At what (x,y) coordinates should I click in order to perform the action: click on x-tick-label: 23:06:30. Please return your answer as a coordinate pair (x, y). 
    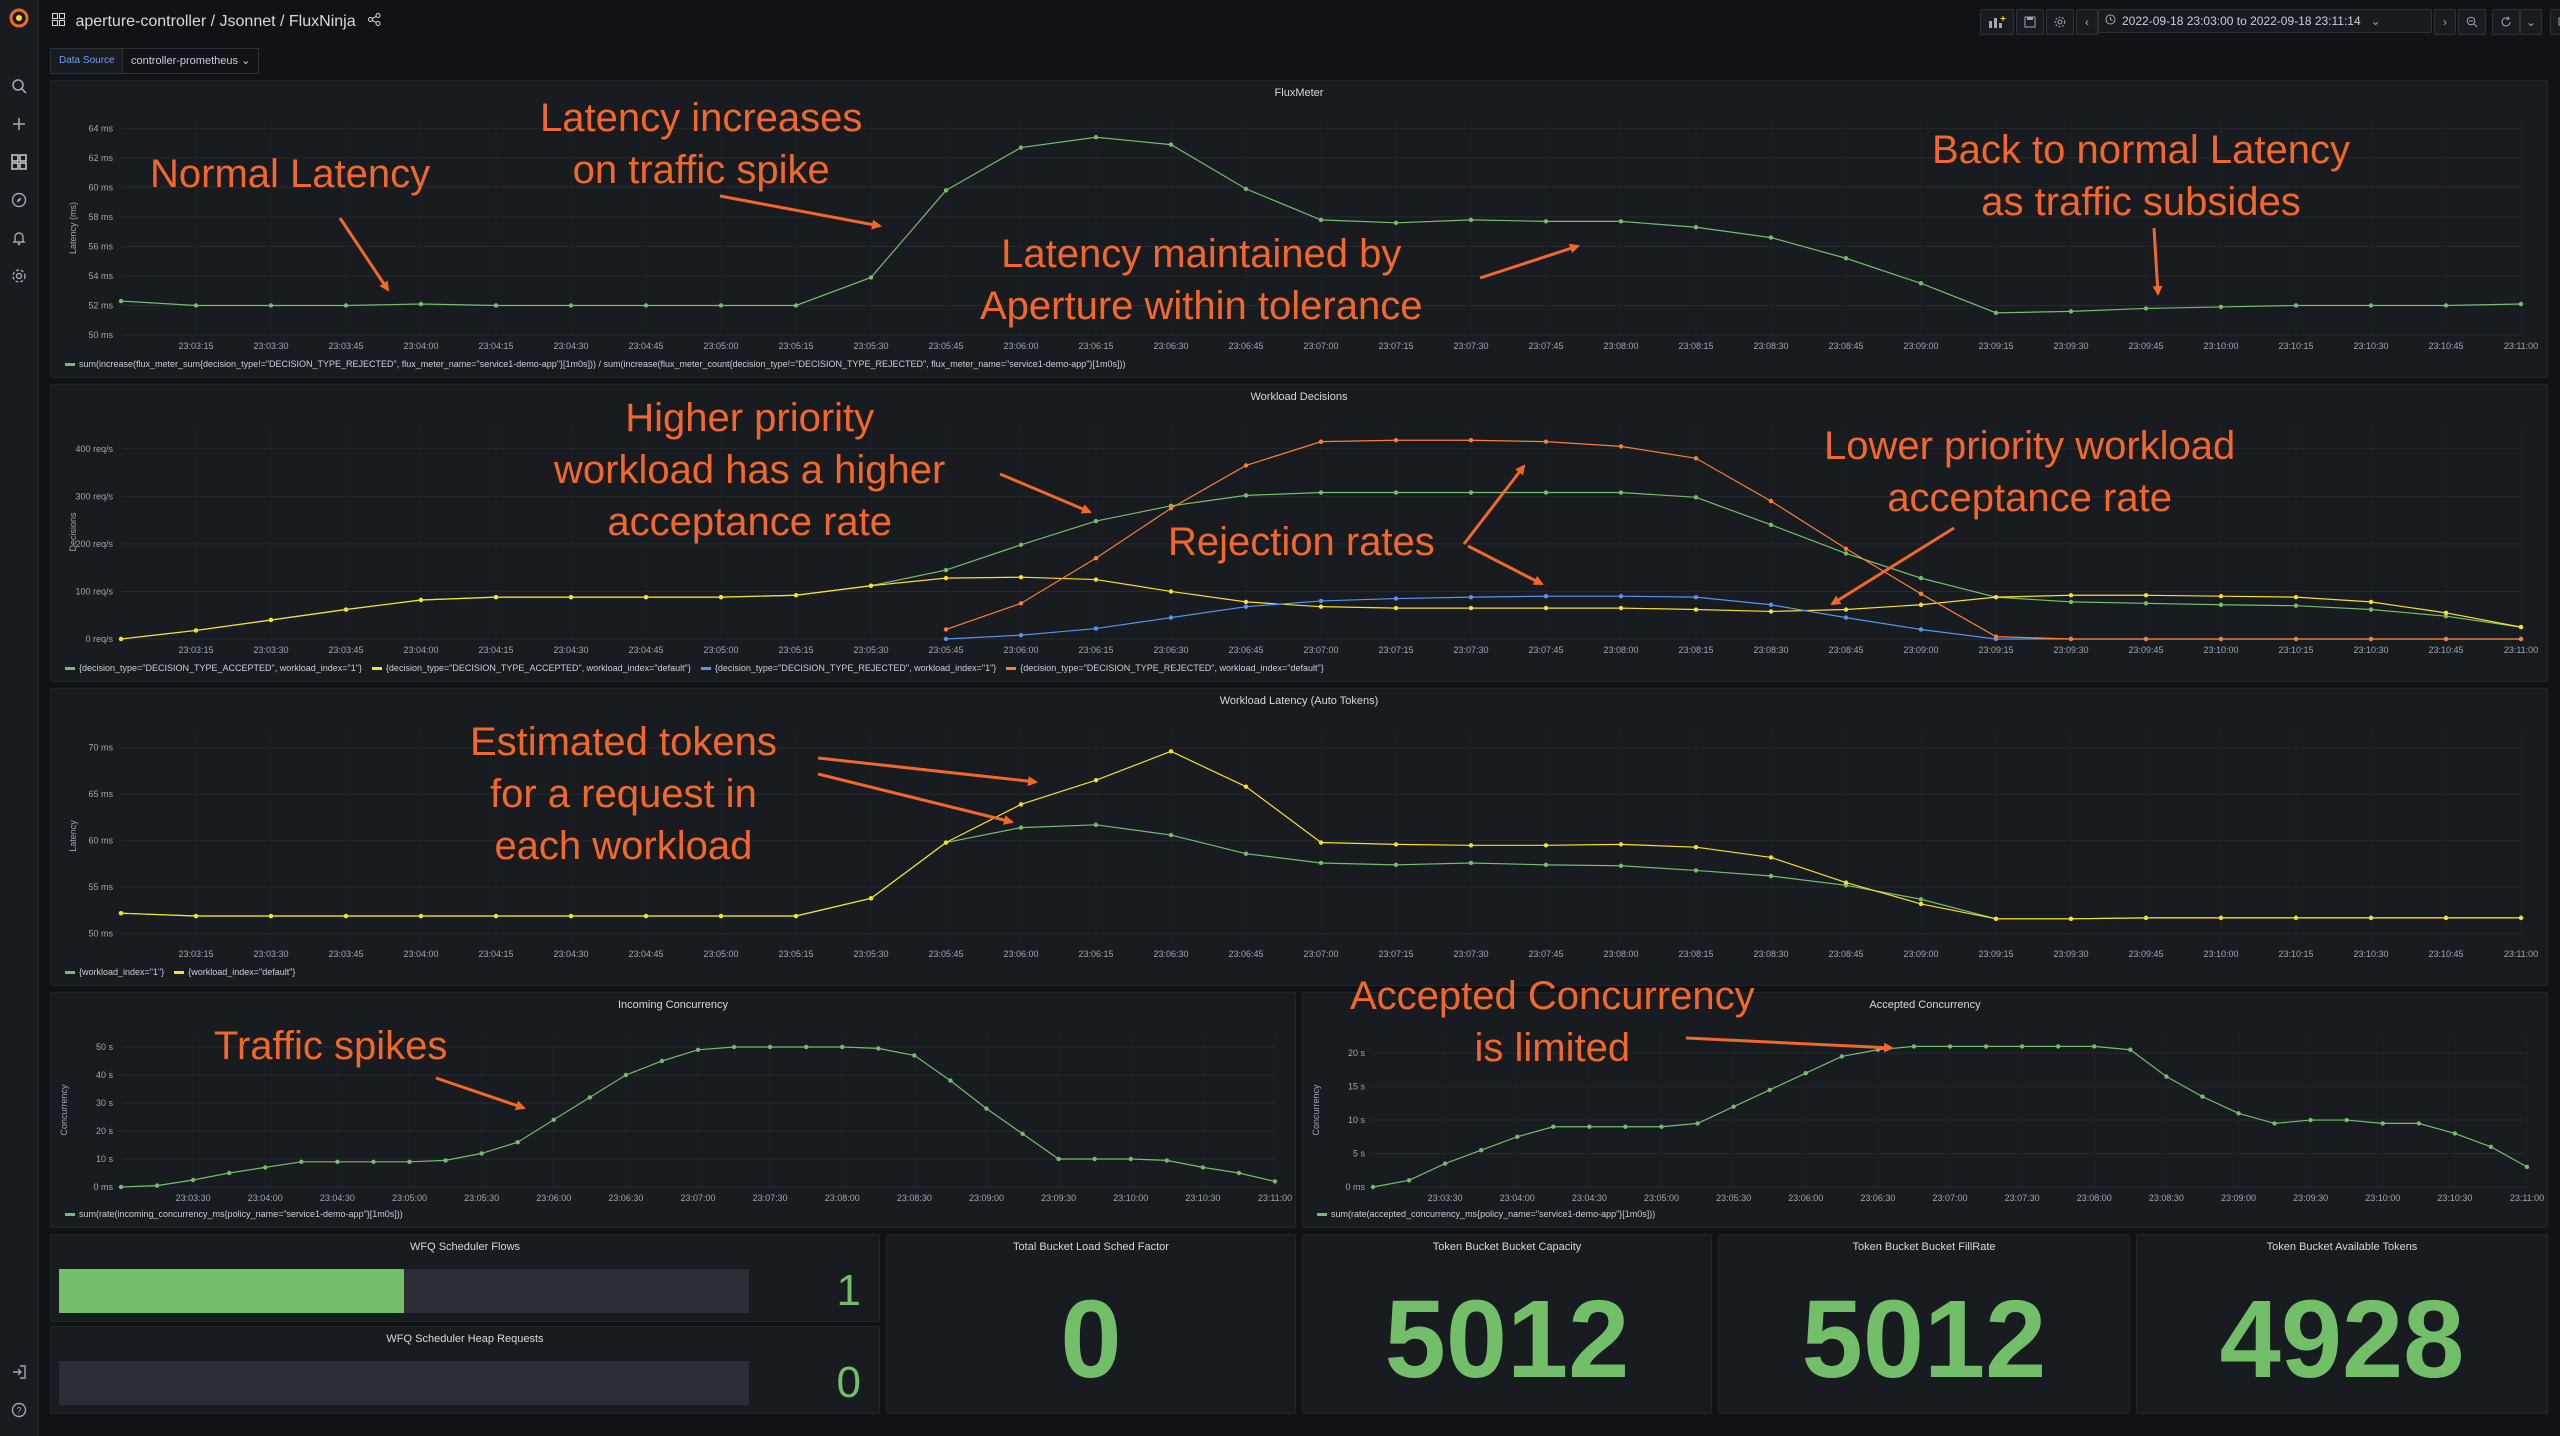
    Looking at the image, I should click on (1170, 650).